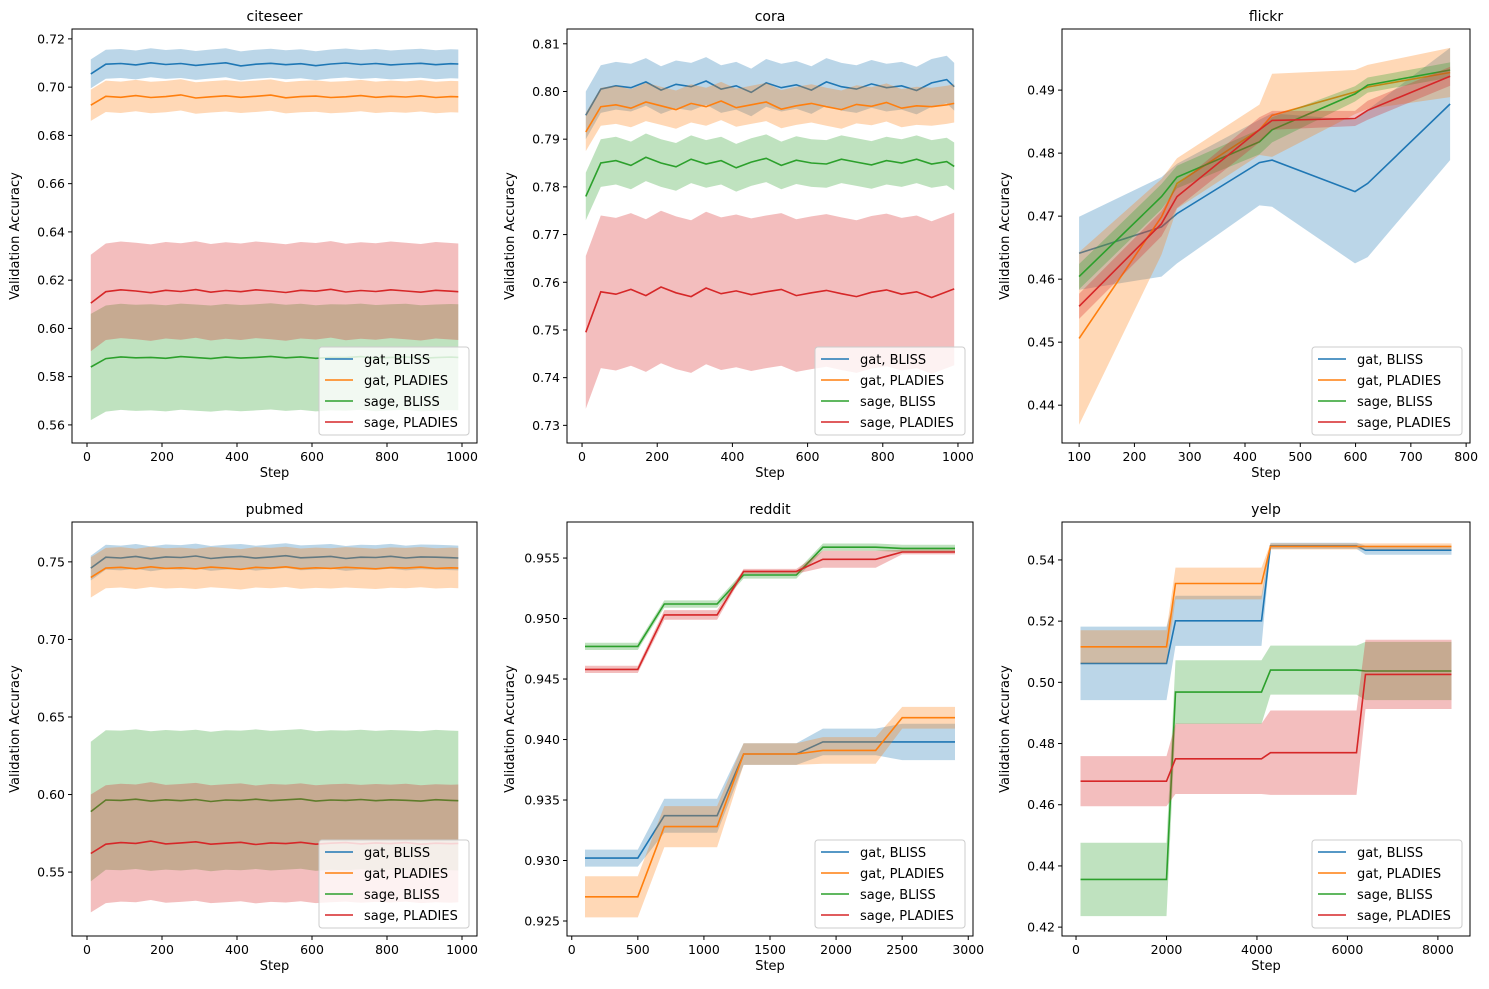  What do you see at coordinates (51, 424) in the screenshot?
I see `y-tick-label: 0.56` at bounding box center [51, 424].